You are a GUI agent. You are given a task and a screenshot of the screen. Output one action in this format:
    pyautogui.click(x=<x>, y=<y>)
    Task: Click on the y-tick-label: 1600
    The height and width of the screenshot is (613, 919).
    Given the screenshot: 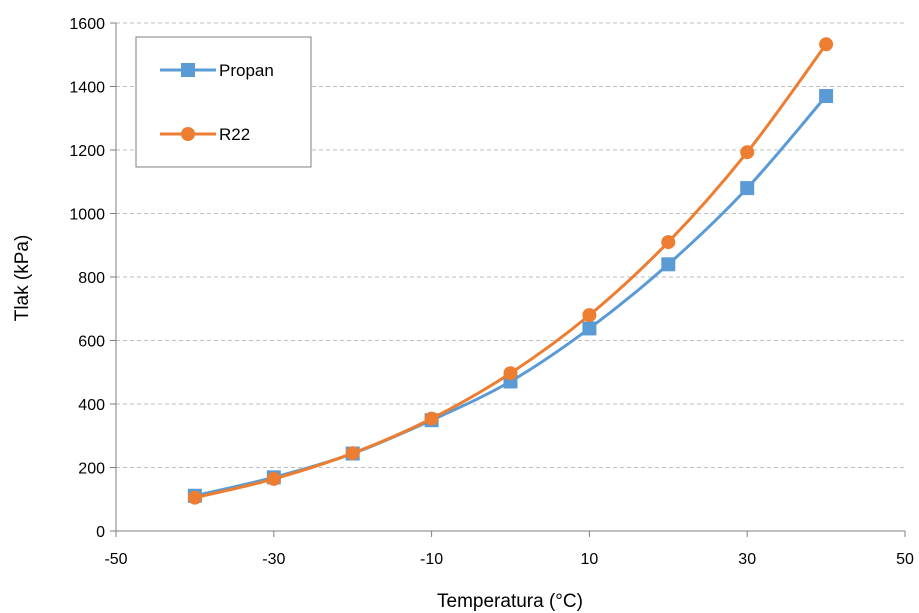 What is the action you would take?
    pyautogui.click(x=87, y=24)
    